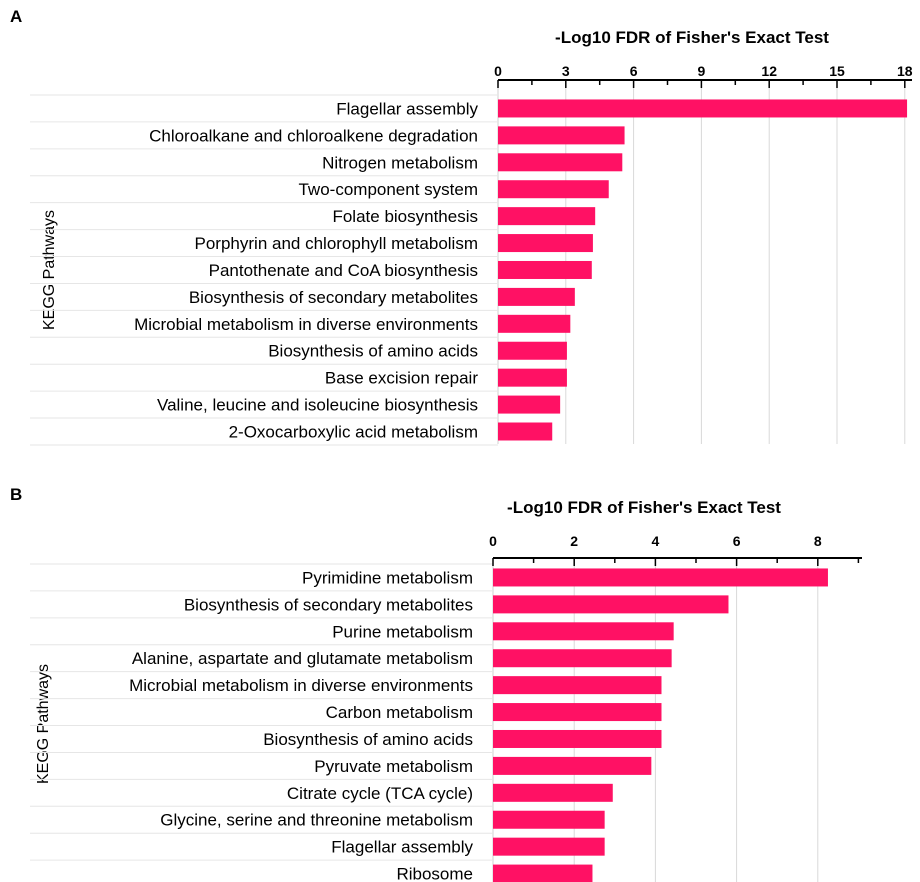  I want to click on tick-label: 15, so click(837, 71).